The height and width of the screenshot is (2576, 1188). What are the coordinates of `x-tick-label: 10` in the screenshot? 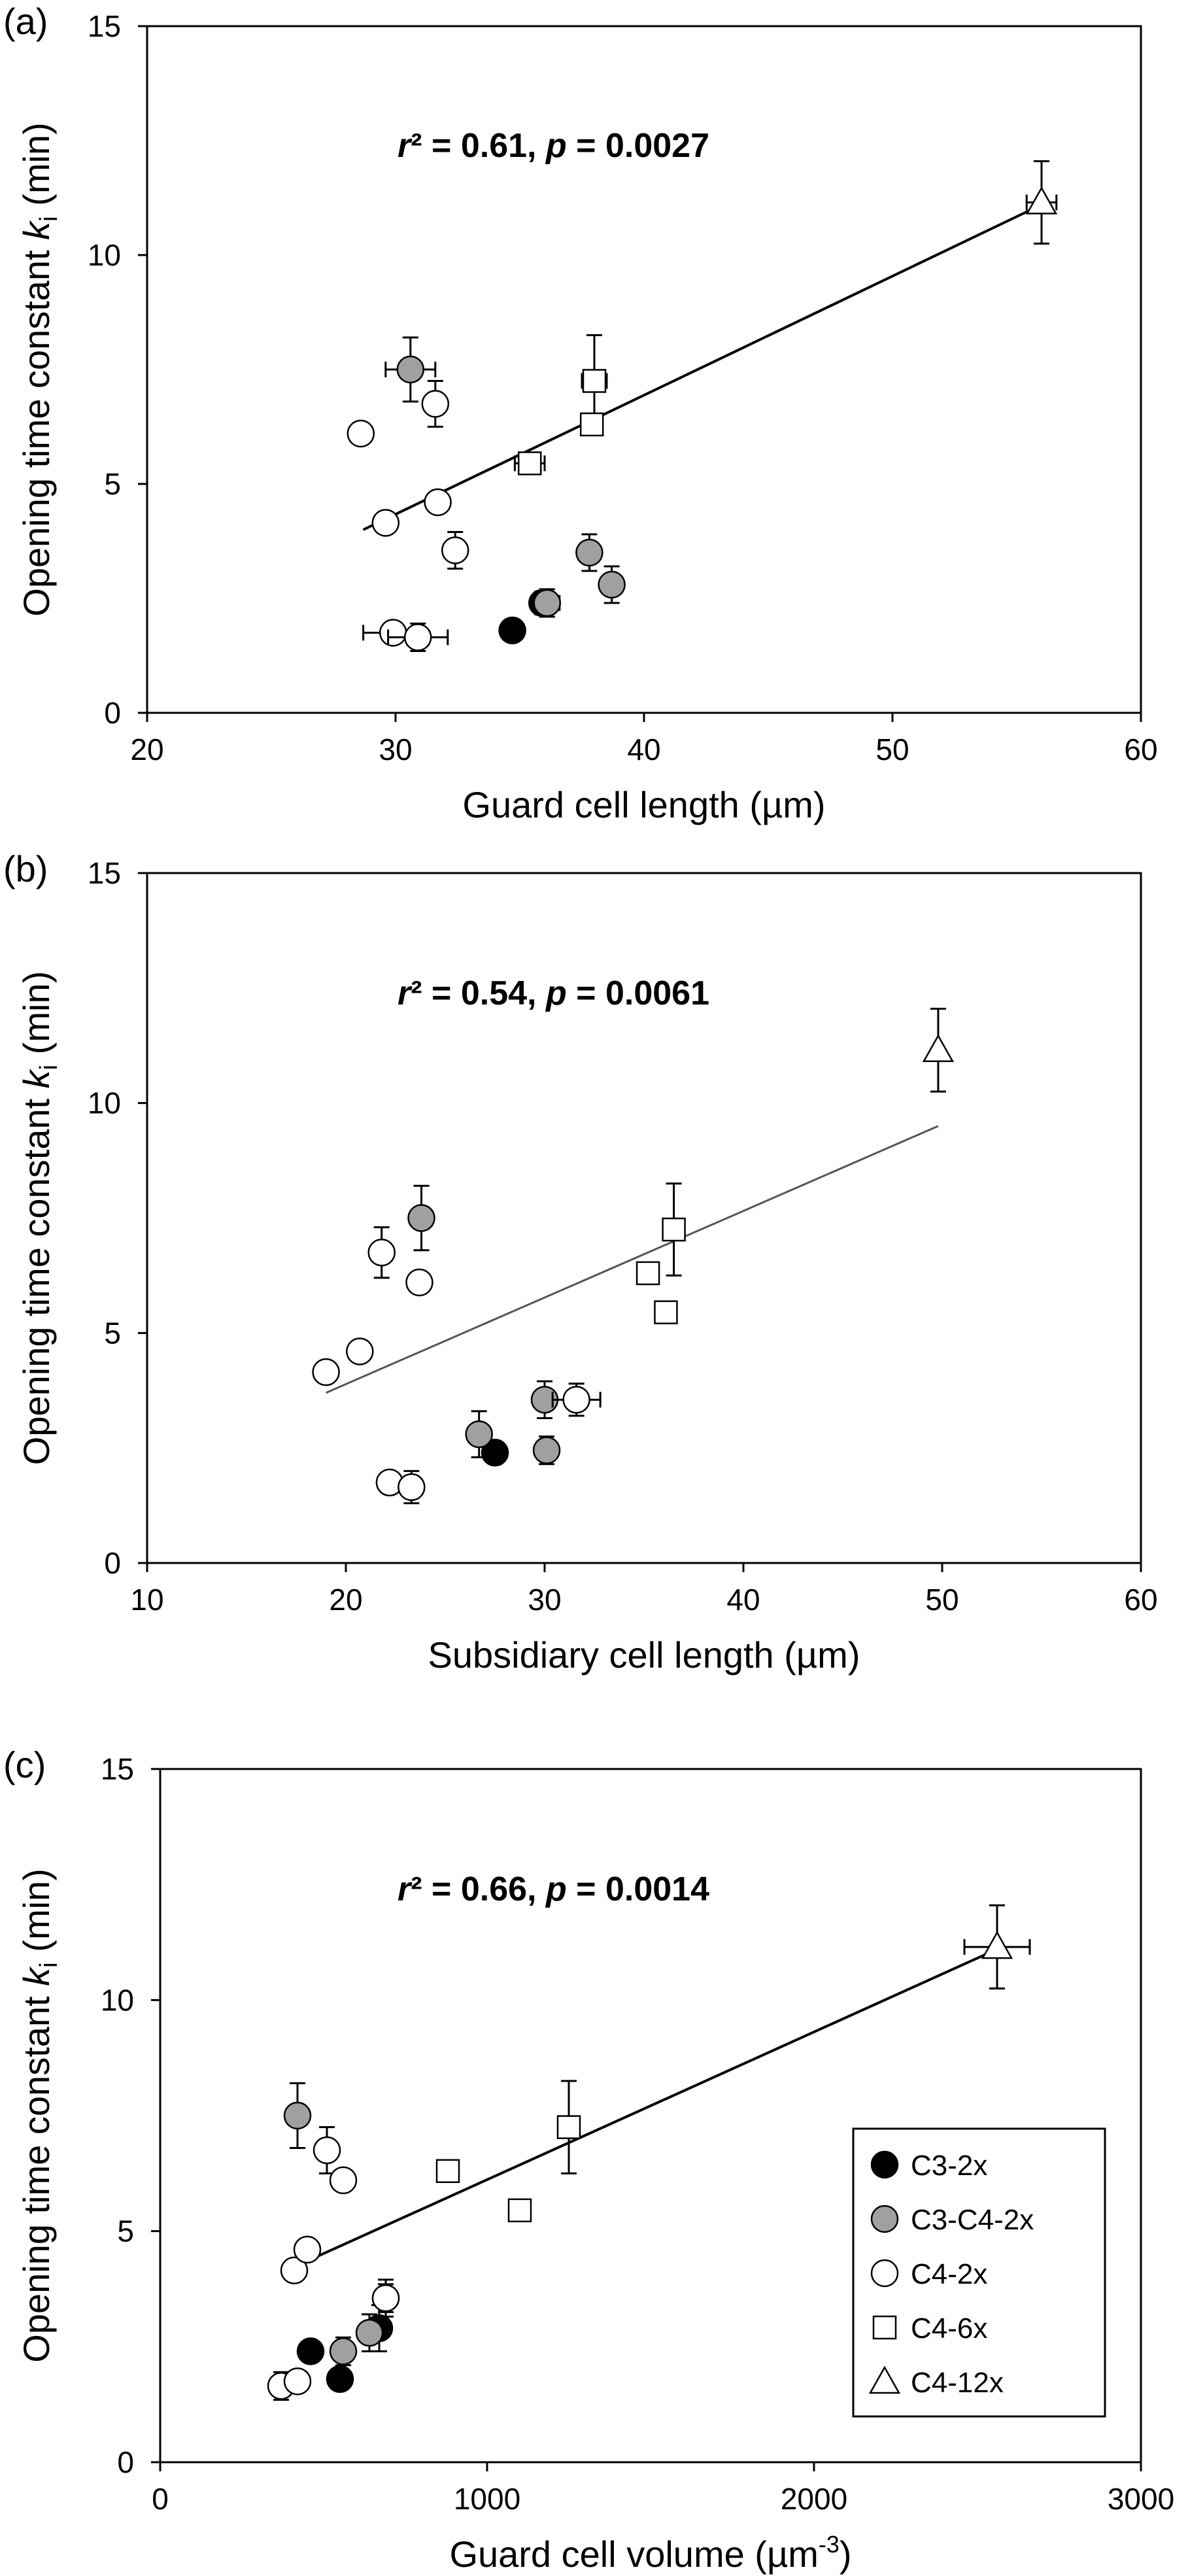 It's located at (146, 1600).